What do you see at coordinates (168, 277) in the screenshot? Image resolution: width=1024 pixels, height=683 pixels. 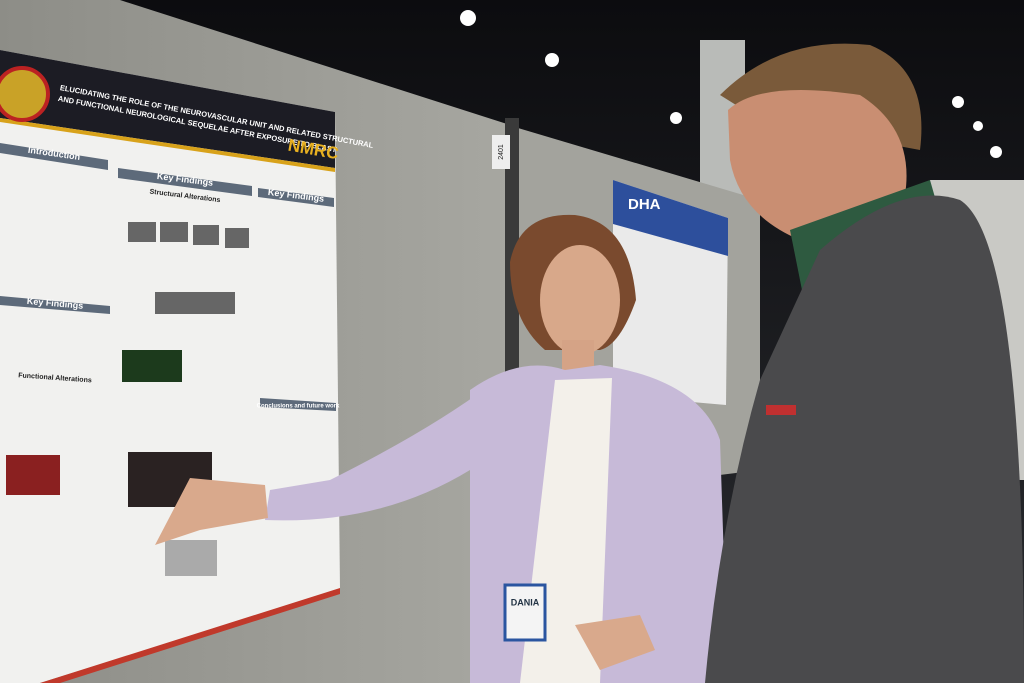 I see `section-bars` at bounding box center [168, 277].